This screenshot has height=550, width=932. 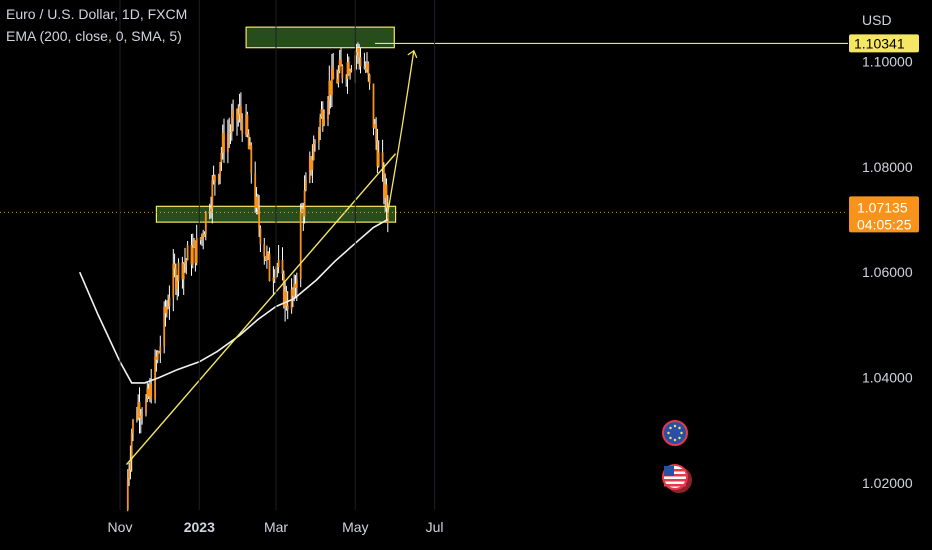 What do you see at coordinates (887, 272) in the screenshot?
I see `y-tick-label: 1.06000` at bounding box center [887, 272].